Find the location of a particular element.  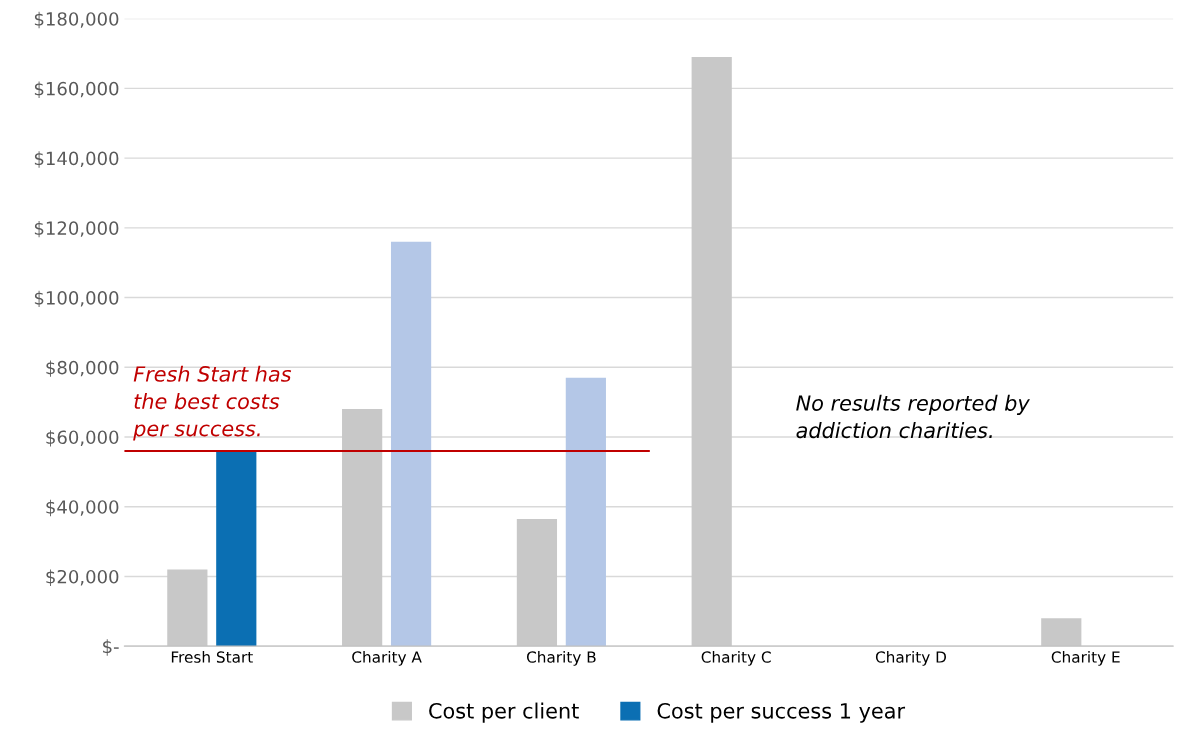

x-tick-label: Charity A is located at coordinates (387, 658).